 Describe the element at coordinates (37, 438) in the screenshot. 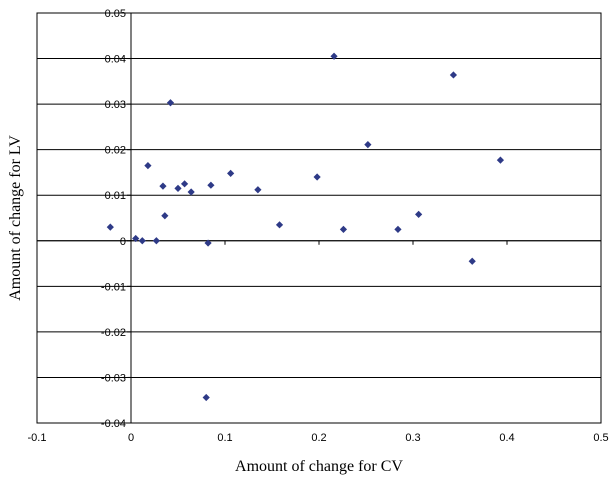

I see `x-tick-label: -0.1` at that location.